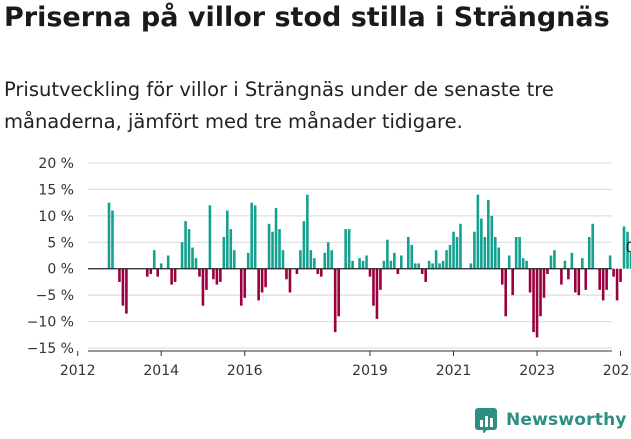 This screenshot has width=631, height=439. Describe the element at coordinates (566, 420) in the screenshot. I see `brand-name: Newsworthy` at that location.